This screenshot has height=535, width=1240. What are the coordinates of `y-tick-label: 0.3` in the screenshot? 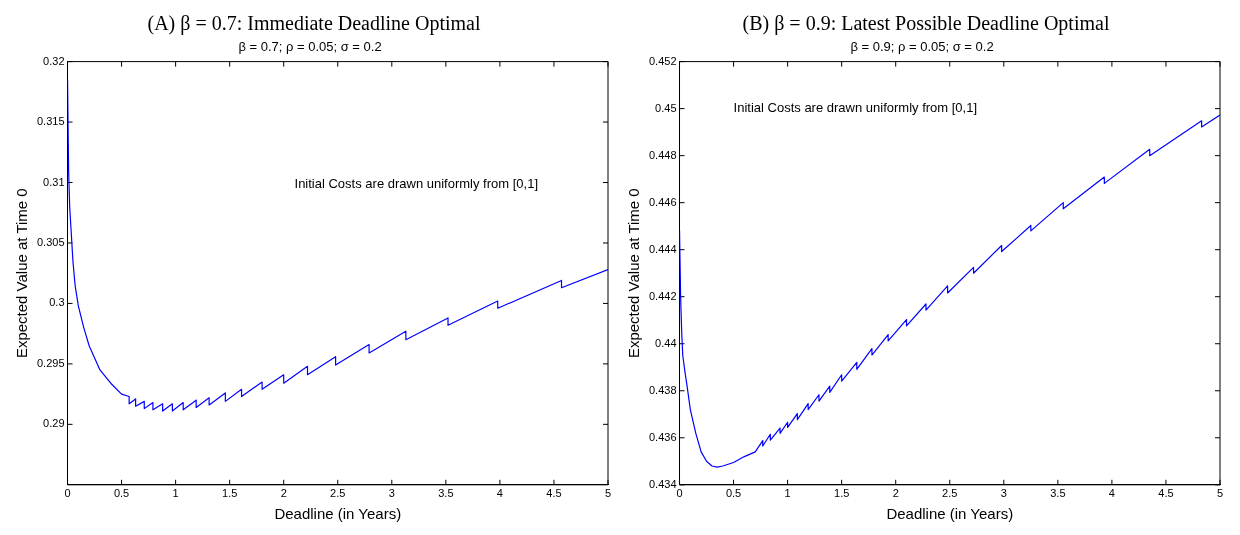 It's located at (57, 302).